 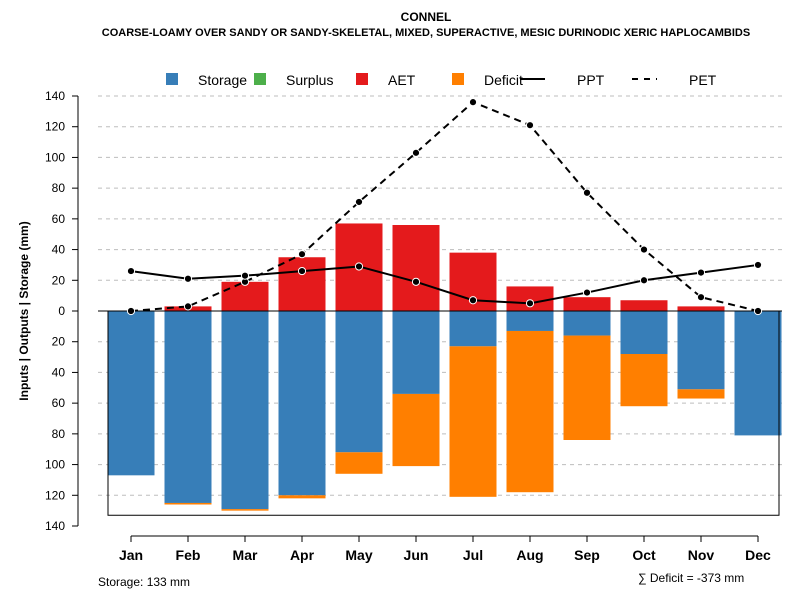 I want to click on ppt-point-oct, so click(x=644, y=280).